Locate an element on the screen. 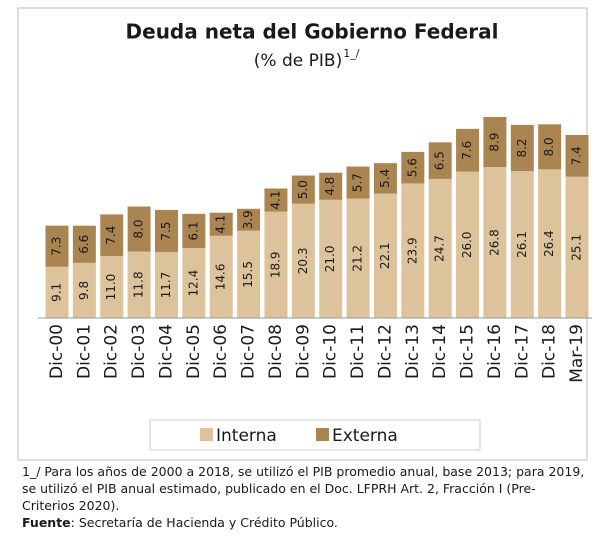 This screenshot has width=605, height=542. value-label: 5.4 is located at coordinates (385, 178).